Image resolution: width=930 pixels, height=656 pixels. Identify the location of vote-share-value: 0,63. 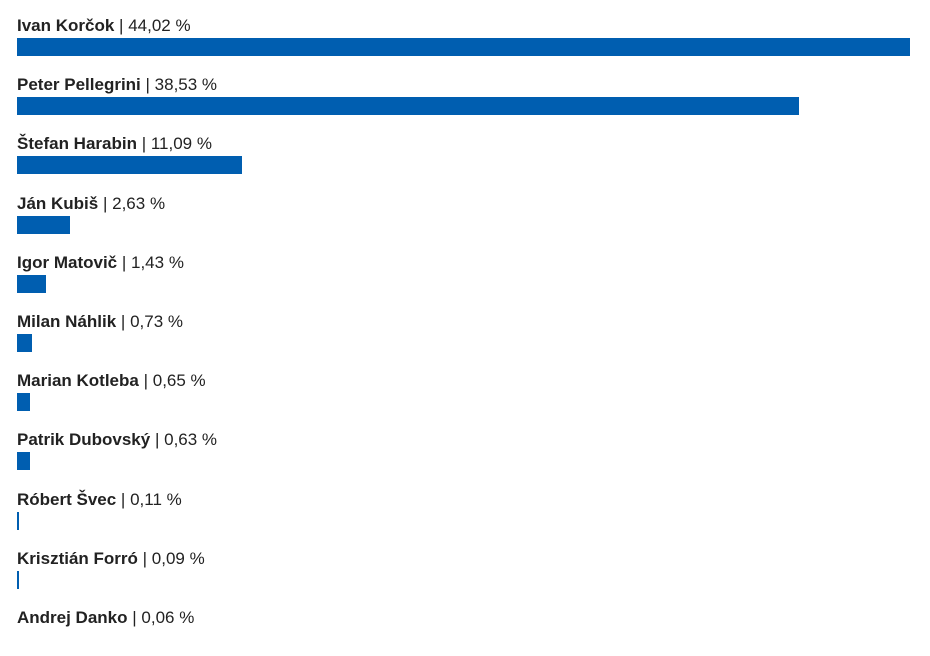
(181, 440).